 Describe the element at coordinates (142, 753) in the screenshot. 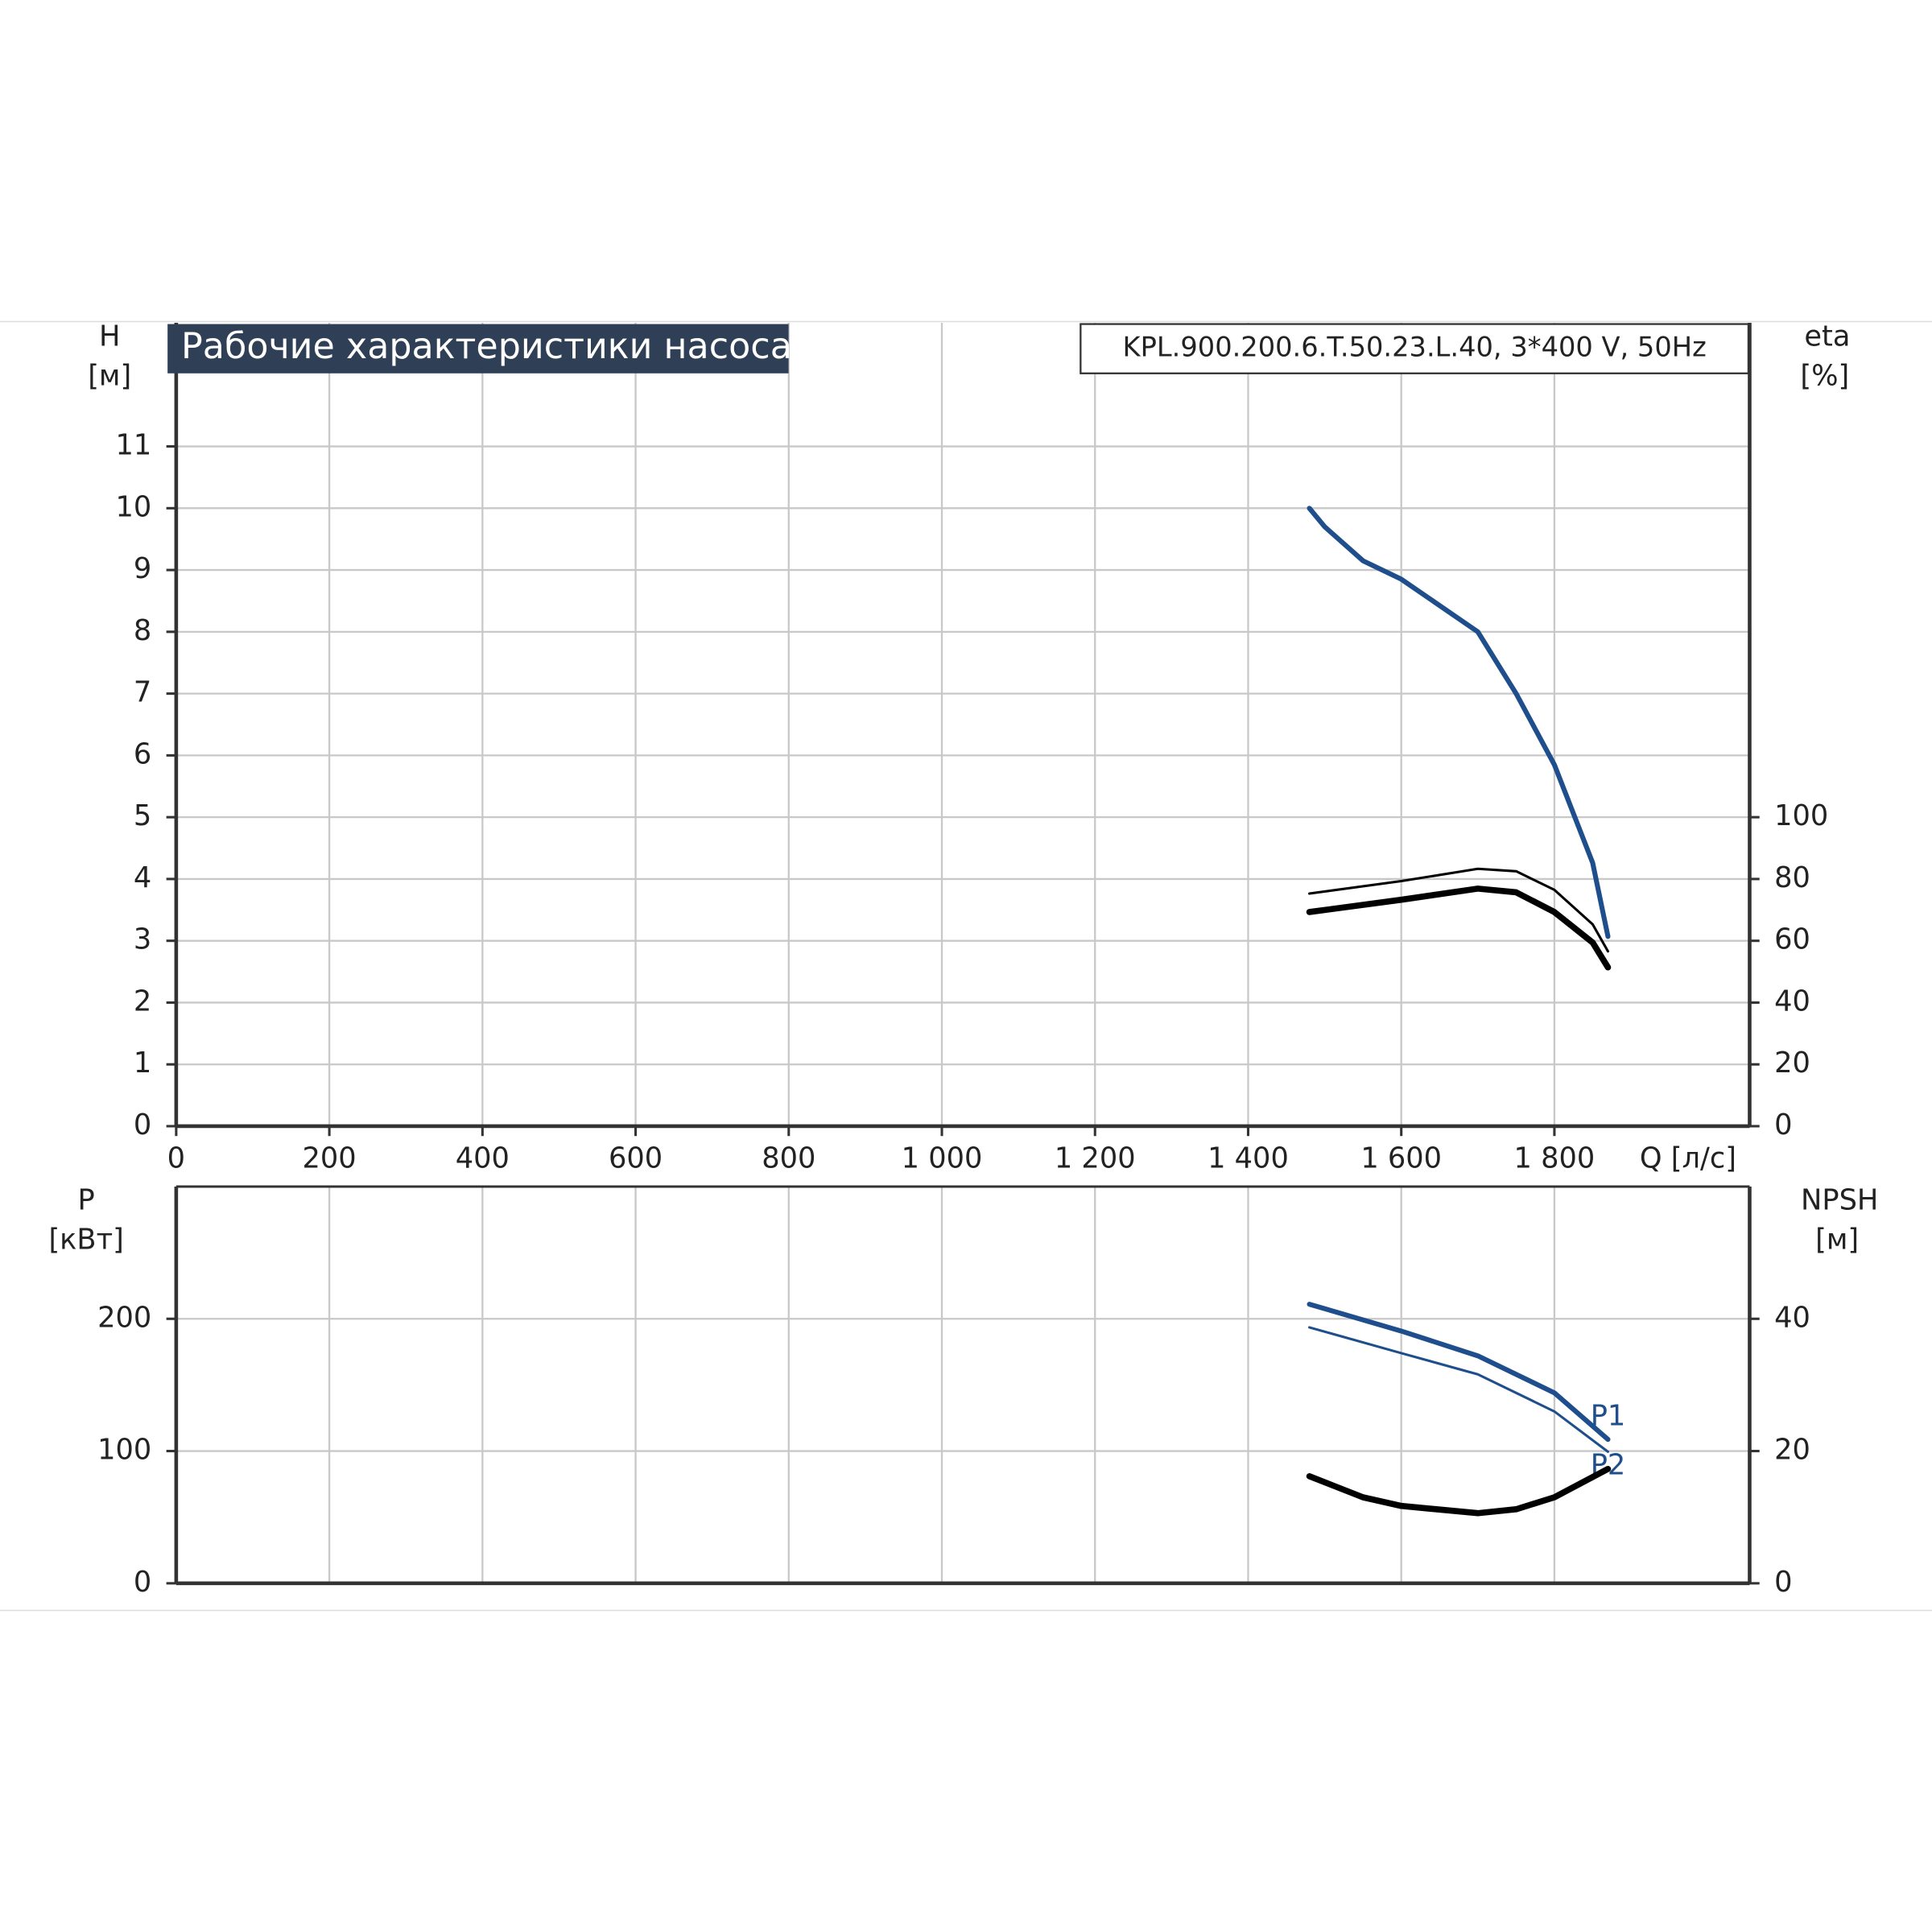

I see `y-tick-label: 6` at that location.